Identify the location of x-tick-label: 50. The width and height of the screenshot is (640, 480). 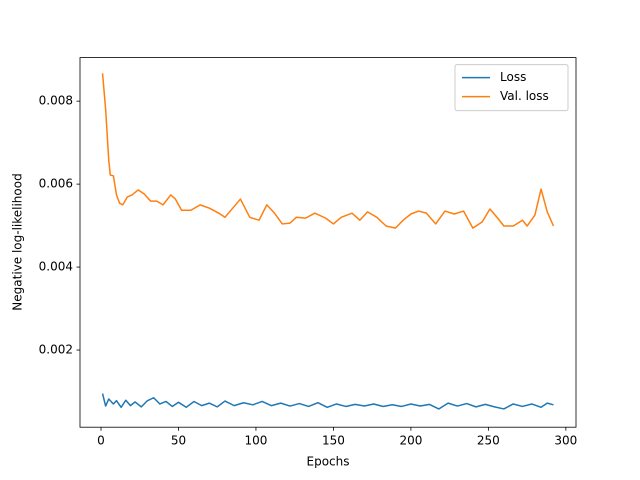
(178, 441).